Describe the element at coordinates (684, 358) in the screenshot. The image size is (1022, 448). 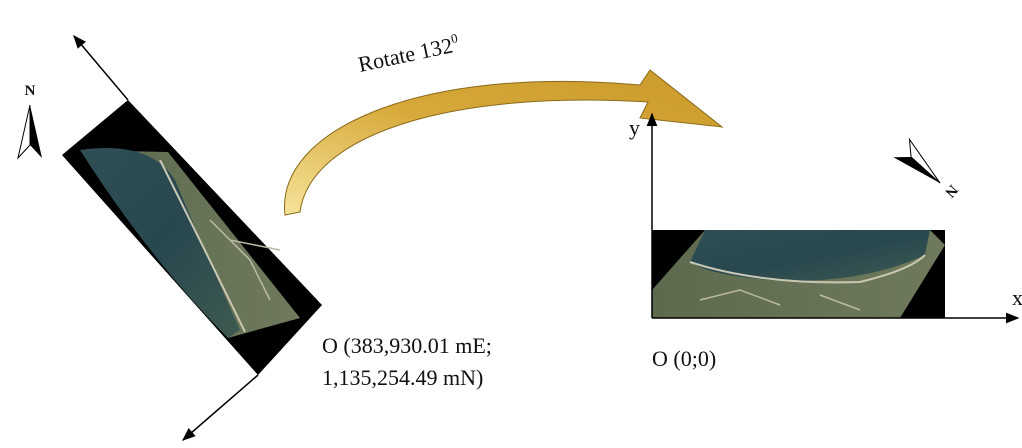
I see `origin-right: O (0;0)` at that location.